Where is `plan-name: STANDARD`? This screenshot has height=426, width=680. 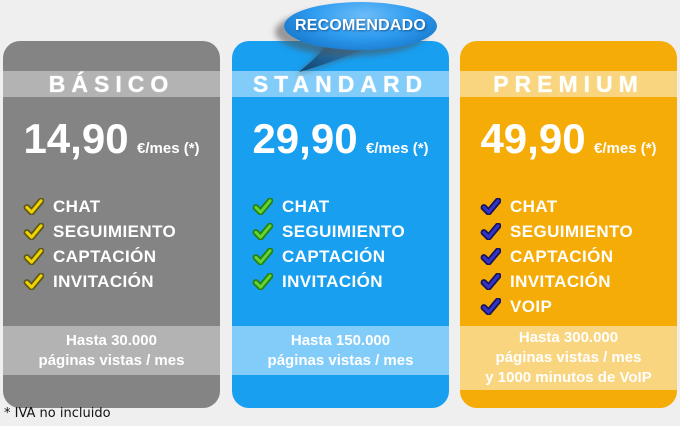
plan-name: STANDARD is located at coordinates (340, 83).